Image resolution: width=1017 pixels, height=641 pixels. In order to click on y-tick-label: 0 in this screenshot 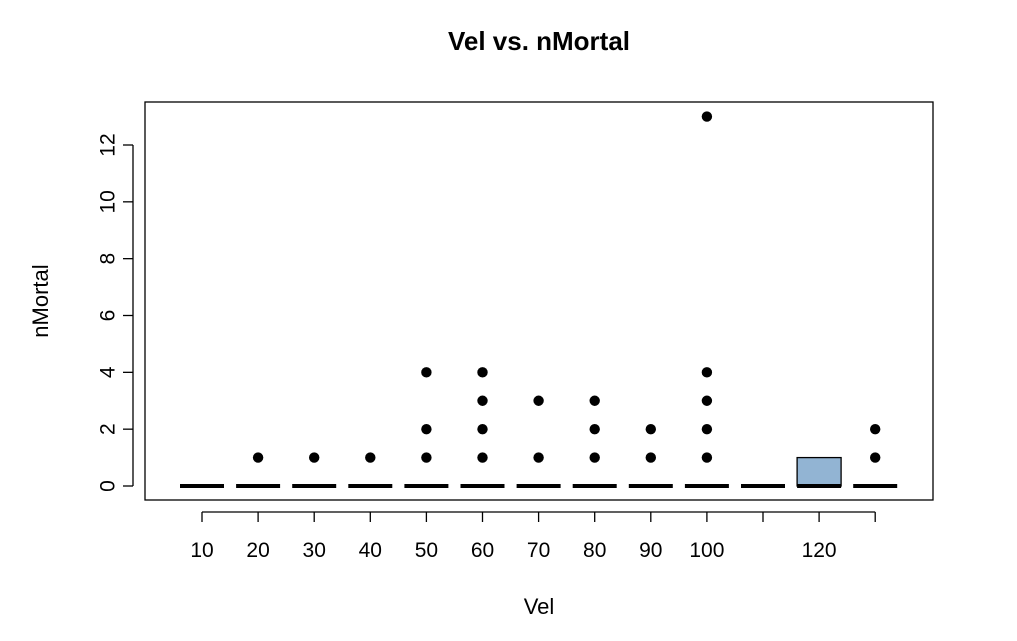, I will do `click(108, 486)`.